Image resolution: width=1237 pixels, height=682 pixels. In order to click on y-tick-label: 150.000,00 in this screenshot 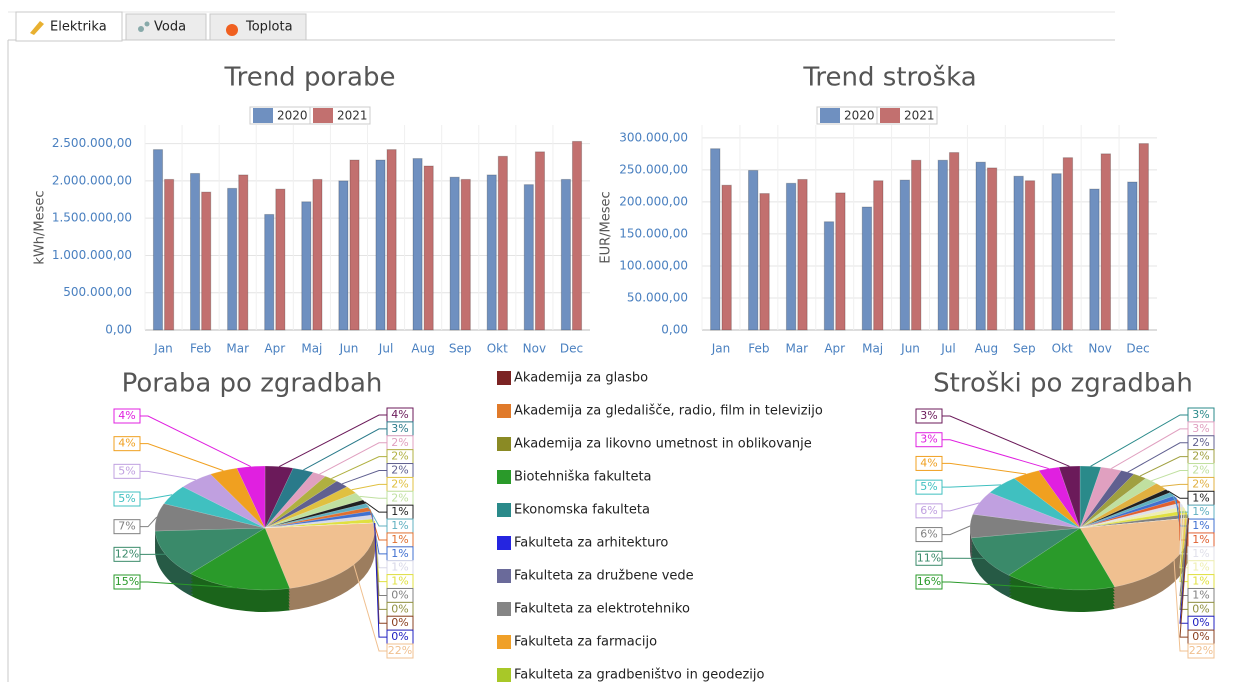, I will do `click(653, 233)`.